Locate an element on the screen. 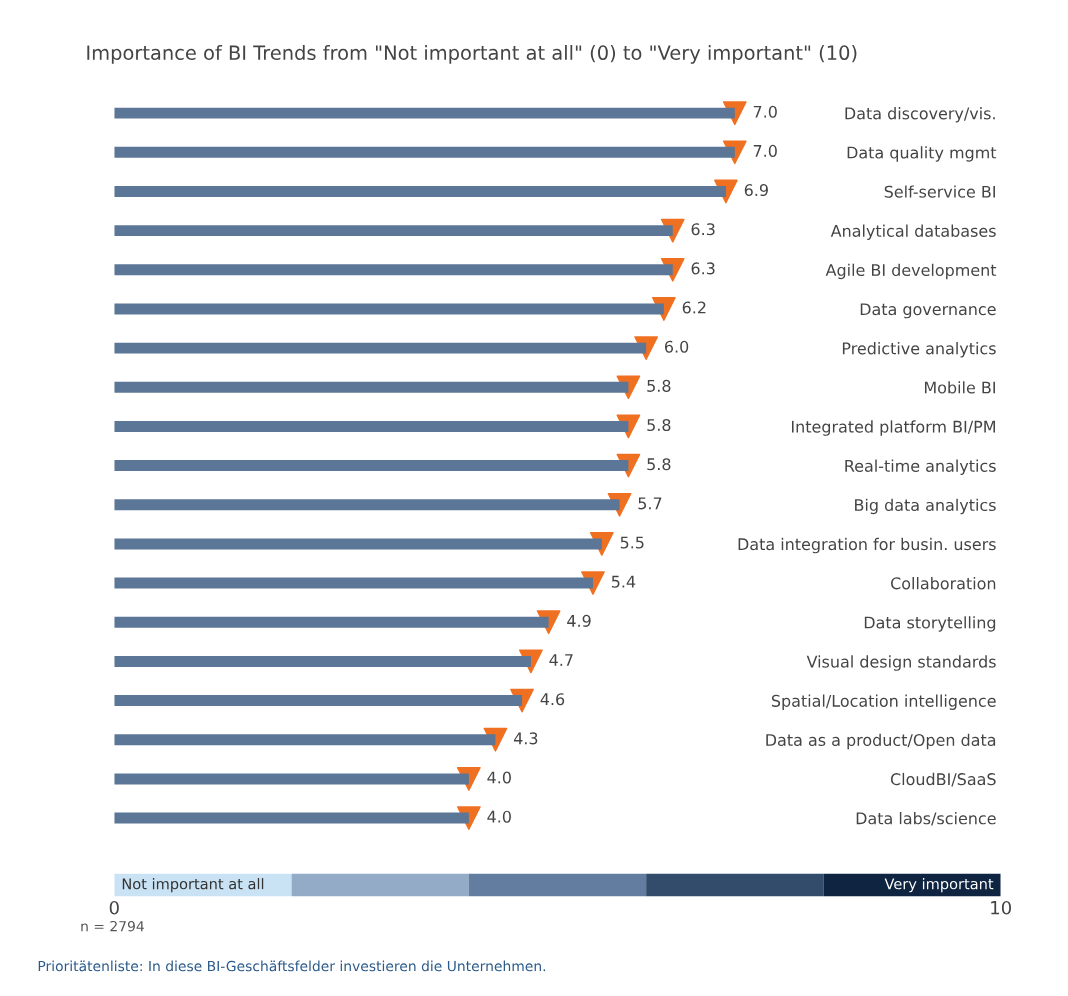  y-tick-label: Self-service BI is located at coordinates (939, 191).